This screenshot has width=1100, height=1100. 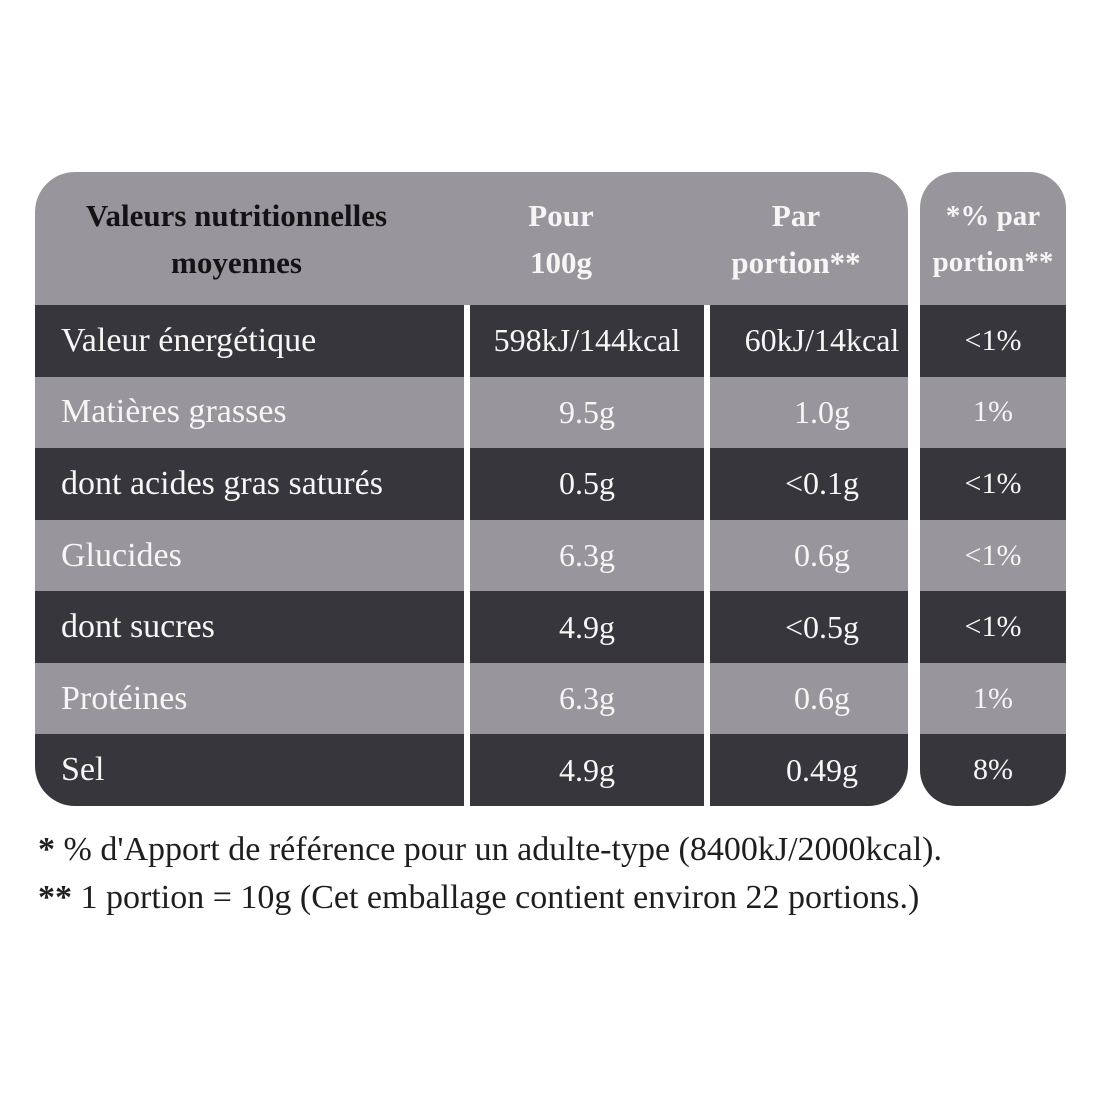 What do you see at coordinates (993, 215) in the screenshot?
I see `header-percent-line1: *% par` at bounding box center [993, 215].